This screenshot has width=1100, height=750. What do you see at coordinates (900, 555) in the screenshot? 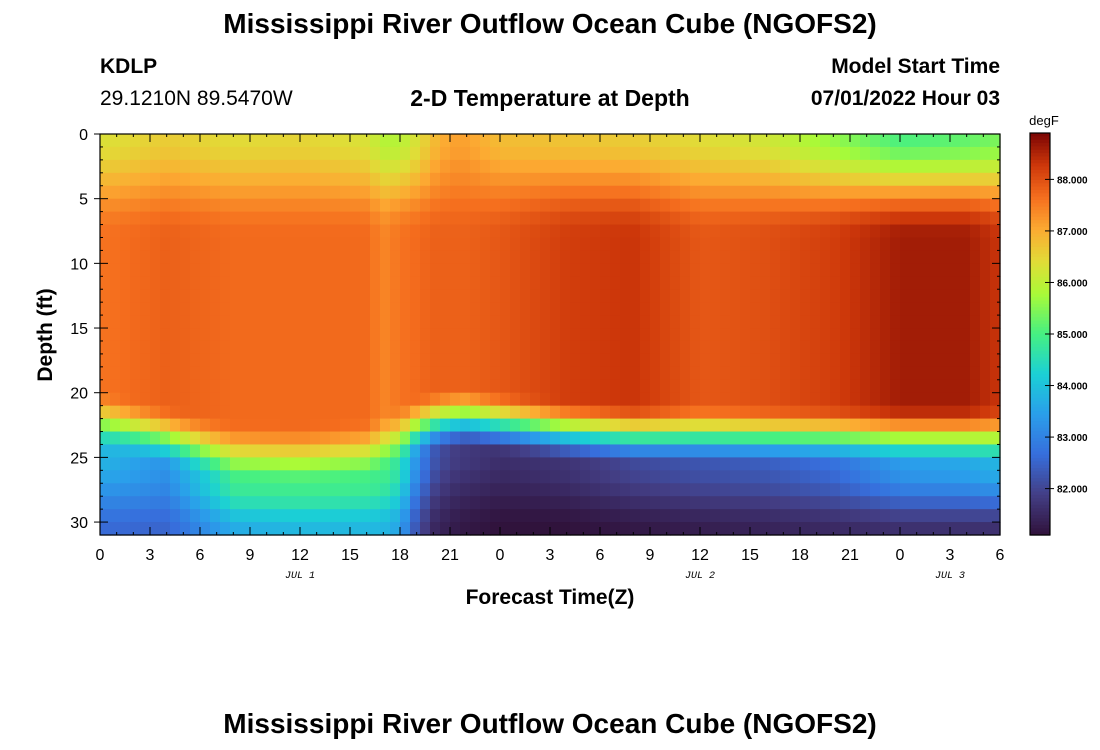
I see `x-tick-label: 0` at bounding box center [900, 555].